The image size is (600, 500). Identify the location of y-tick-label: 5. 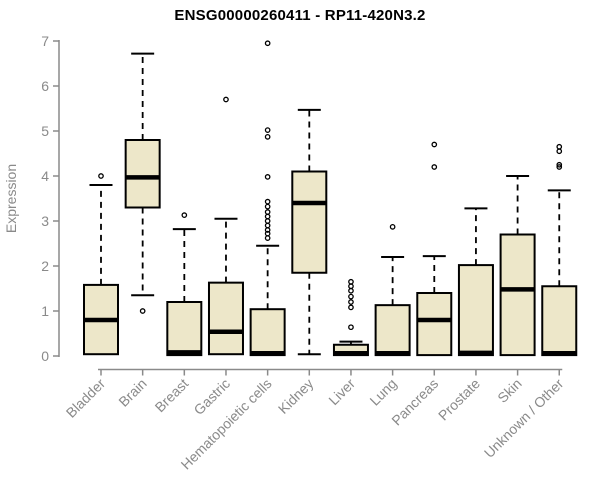
(45, 131).